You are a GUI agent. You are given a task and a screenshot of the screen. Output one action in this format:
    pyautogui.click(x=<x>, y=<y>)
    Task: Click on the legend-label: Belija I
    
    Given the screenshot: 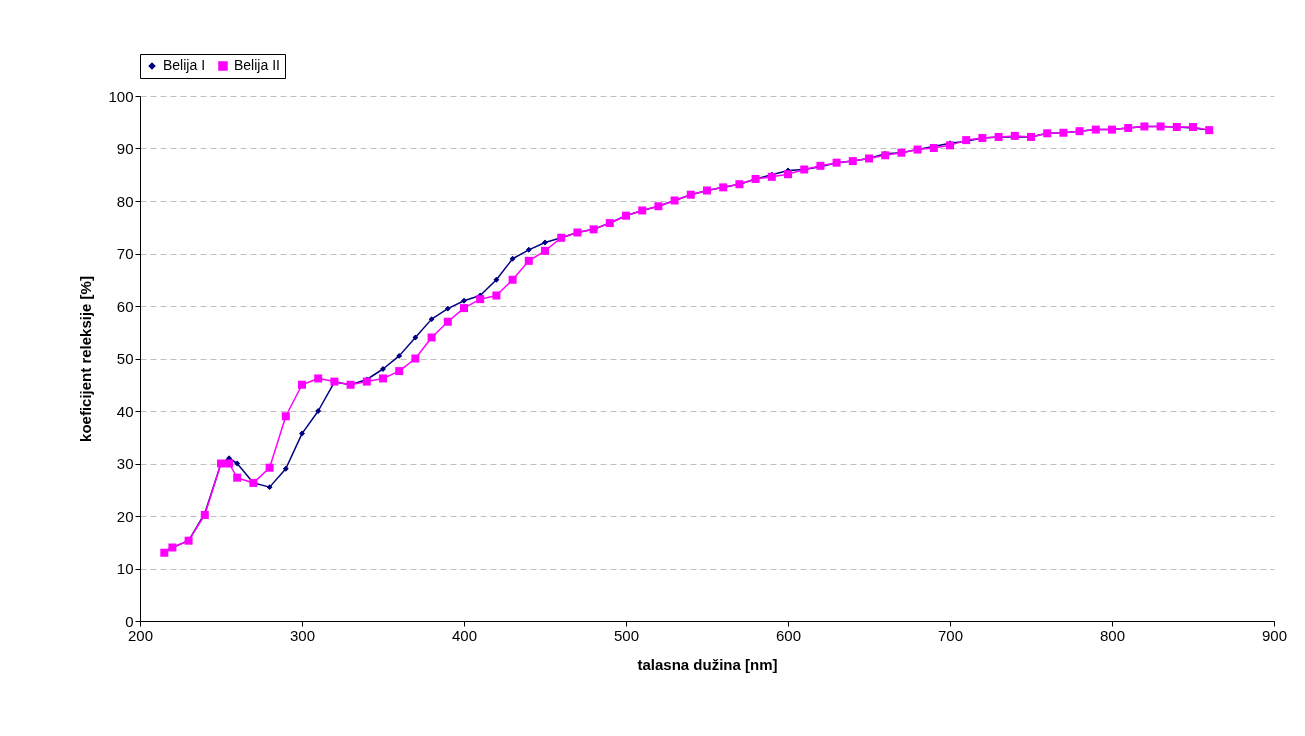 What is the action you would take?
    pyautogui.click(x=184, y=65)
    